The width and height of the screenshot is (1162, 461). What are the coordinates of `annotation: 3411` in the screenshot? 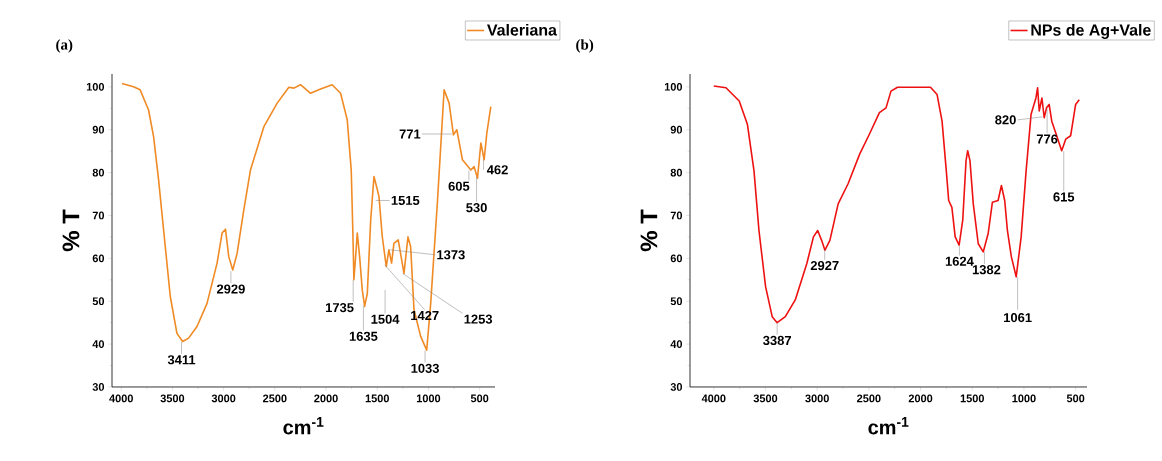 It's located at (181, 360).